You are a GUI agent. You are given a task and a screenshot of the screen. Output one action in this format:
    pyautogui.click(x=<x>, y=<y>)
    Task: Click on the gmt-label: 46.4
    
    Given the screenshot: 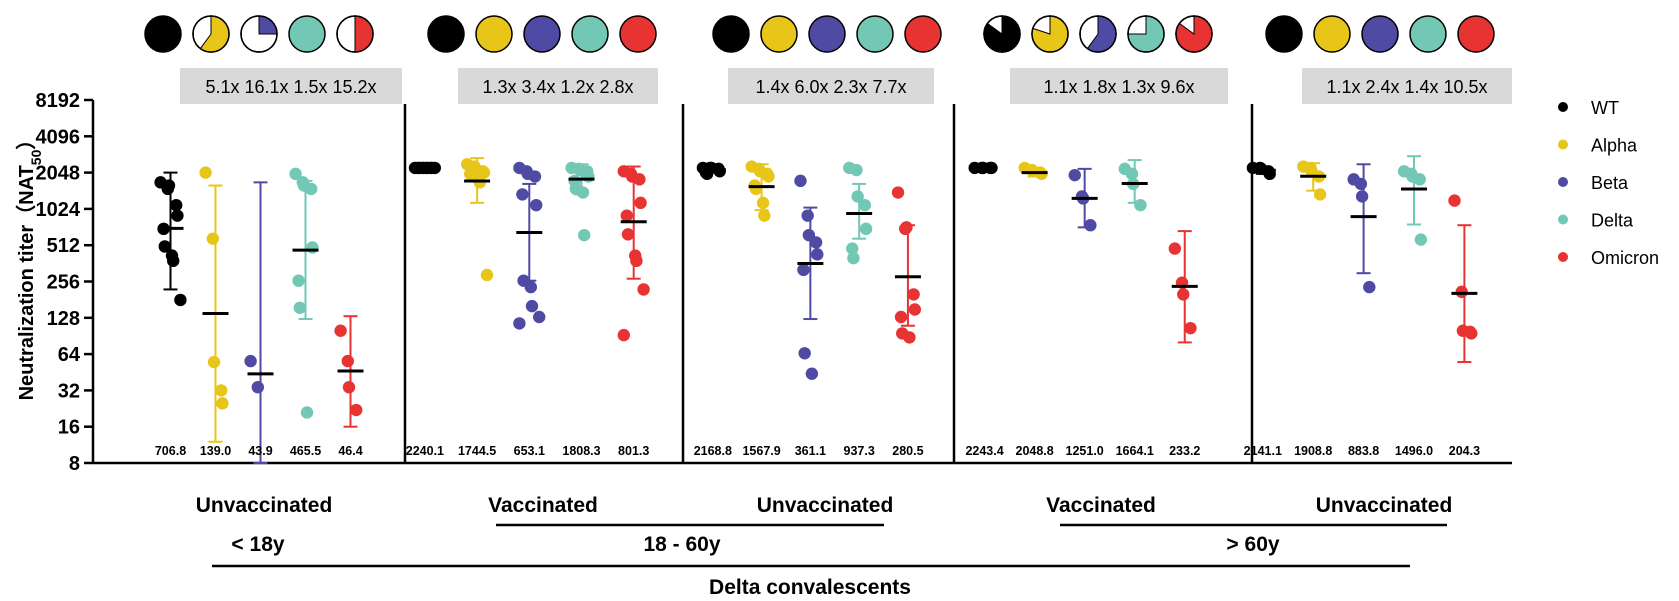 What is the action you would take?
    pyautogui.click(x=350, y=451)
    